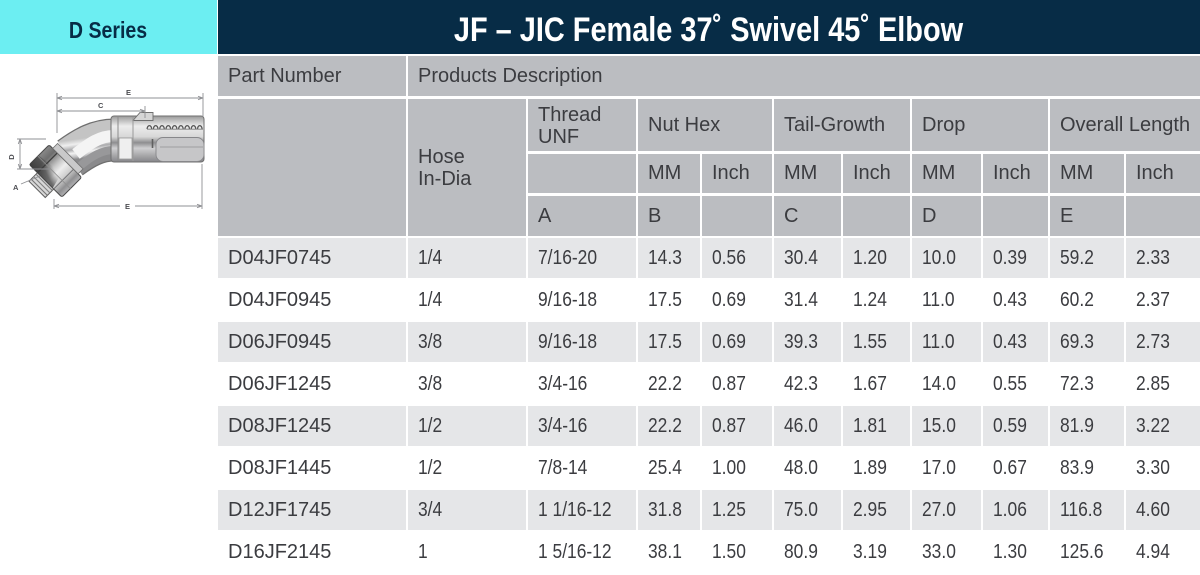 The height and width of the screenshot is (575, 1200). I want to click on svg-text: A, so click(16, 187).